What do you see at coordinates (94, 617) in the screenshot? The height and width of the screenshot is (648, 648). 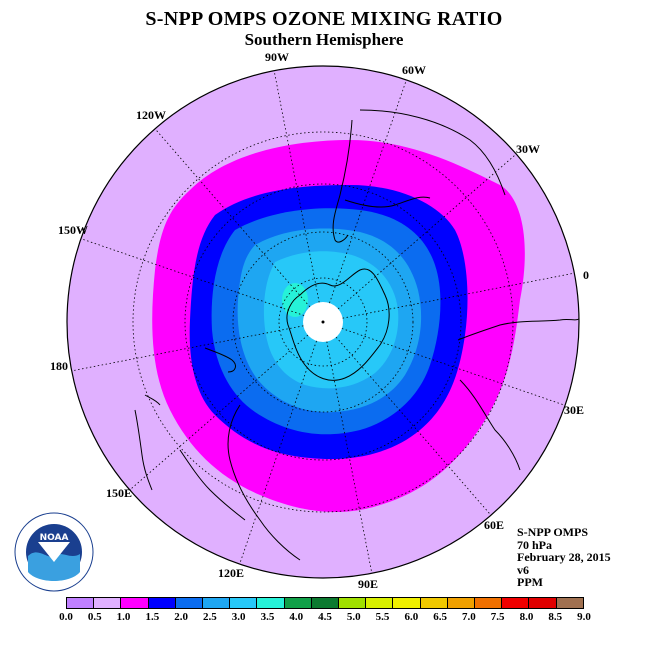 I see `colorbar-tick-label: 0.5` at bounding box center [94, 617].